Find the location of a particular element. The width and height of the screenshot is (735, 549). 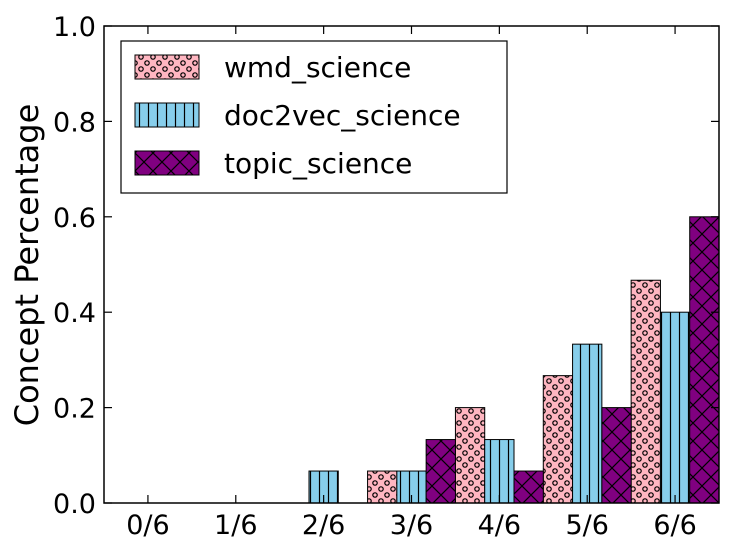

y-tick-label: 0.4 is located at coordinates (74, 313).